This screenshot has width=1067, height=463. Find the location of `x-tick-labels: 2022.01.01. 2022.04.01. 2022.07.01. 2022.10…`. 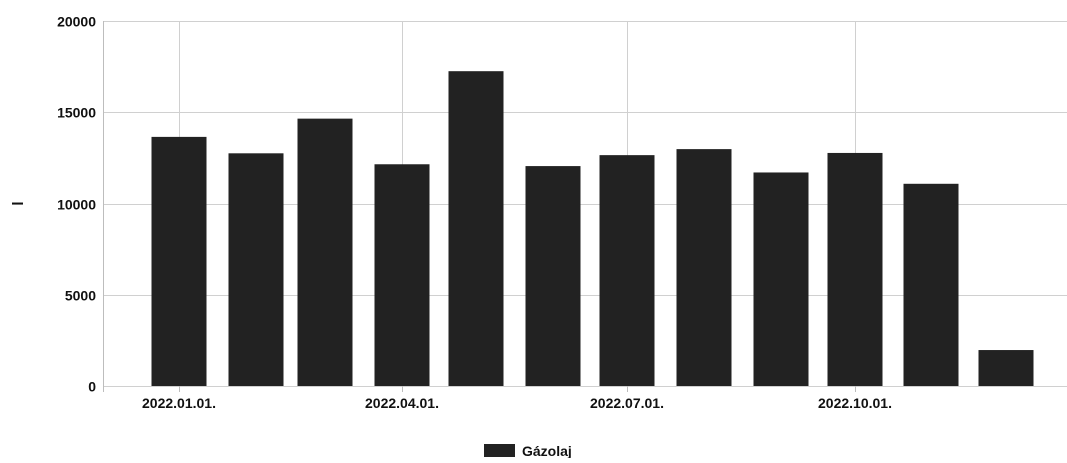

x-tick-labels: 2022.01.01. 2022.04.01. 2022.07.01. 2022.10… is located at coordinates (517, 403).